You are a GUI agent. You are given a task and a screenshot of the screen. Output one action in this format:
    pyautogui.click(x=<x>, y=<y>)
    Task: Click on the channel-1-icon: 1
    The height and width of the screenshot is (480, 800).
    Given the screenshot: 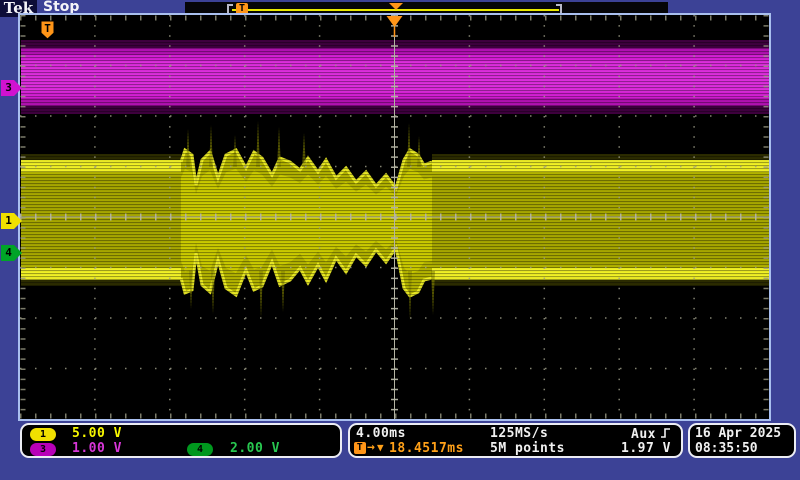 What is the action you would take?
    pyautogui.click(x=43, y=434)
    